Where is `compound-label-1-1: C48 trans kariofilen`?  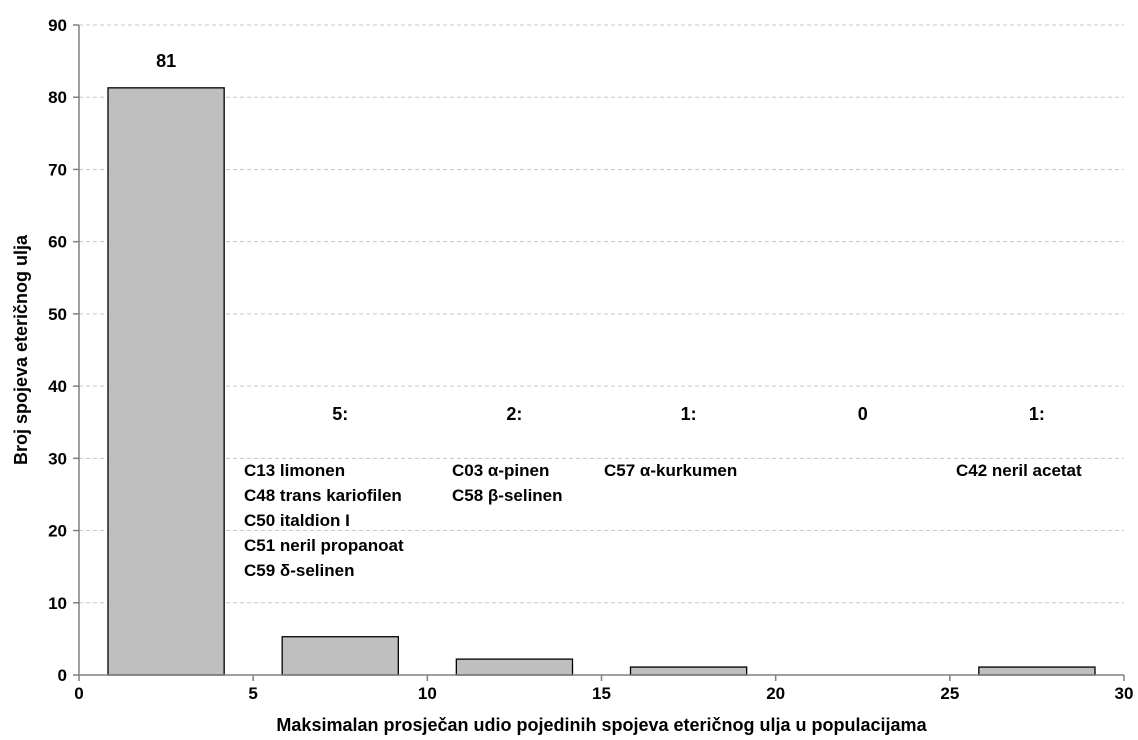
compound-label-1-1: C48 trans kariofilen is located at coordinates (323, 495).